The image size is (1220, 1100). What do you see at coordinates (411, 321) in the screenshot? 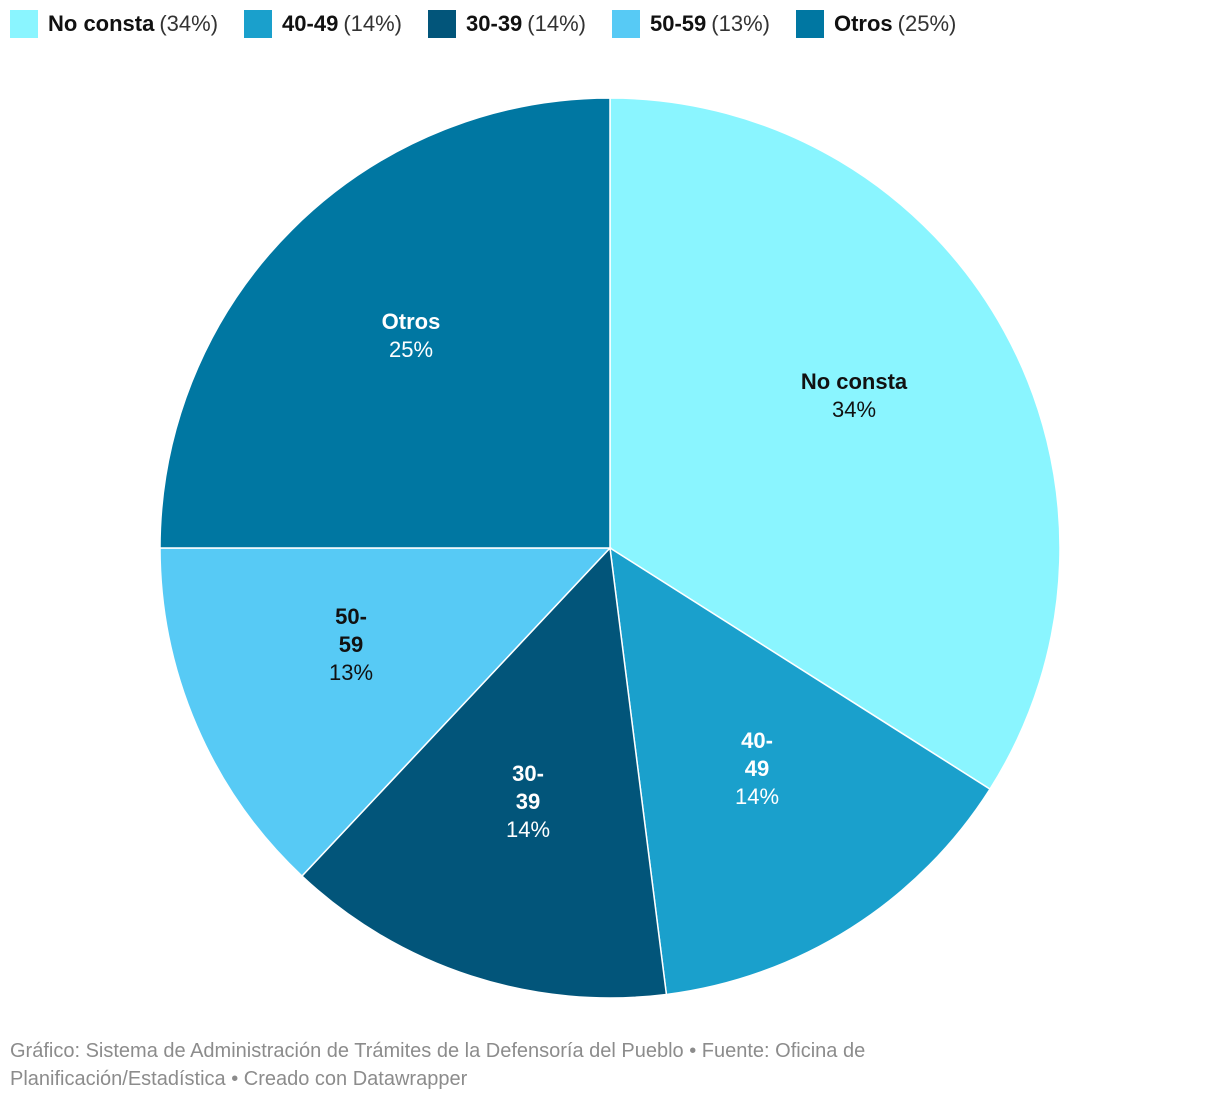
I see `slice-name-label: Otros` at bounding box center [411, 321].